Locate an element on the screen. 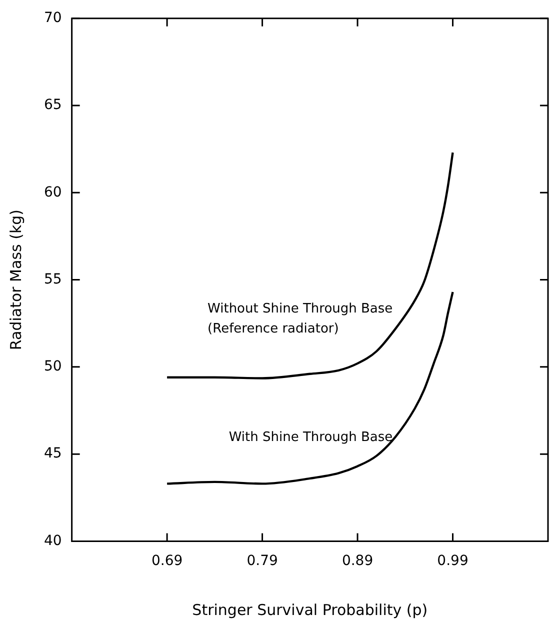 The width and height of the screenshot is (554, 628). y-tick-label: 40 is located at coordinates (53, 540).